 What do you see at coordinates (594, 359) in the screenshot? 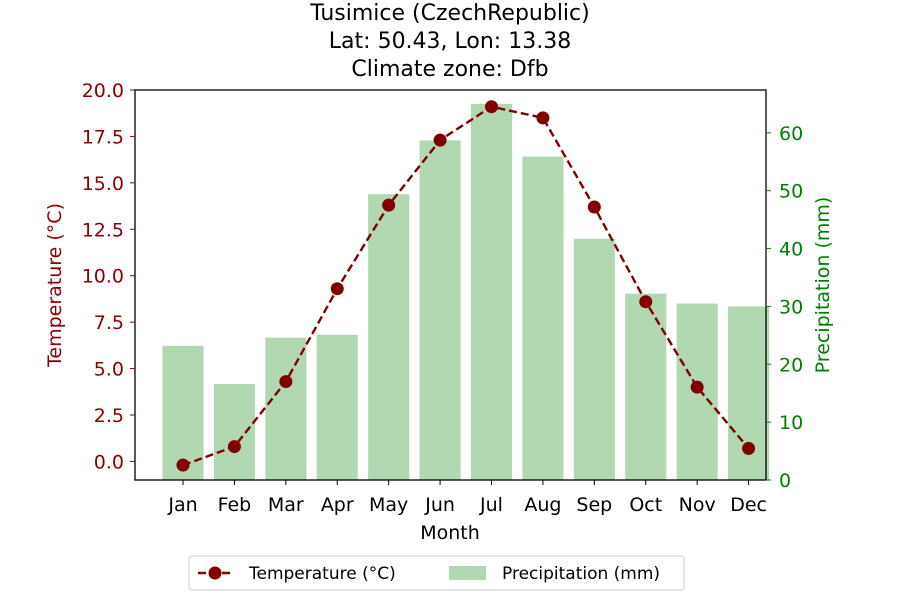
I see `precipitation-bar-sep` at bounding box center [594, 359].